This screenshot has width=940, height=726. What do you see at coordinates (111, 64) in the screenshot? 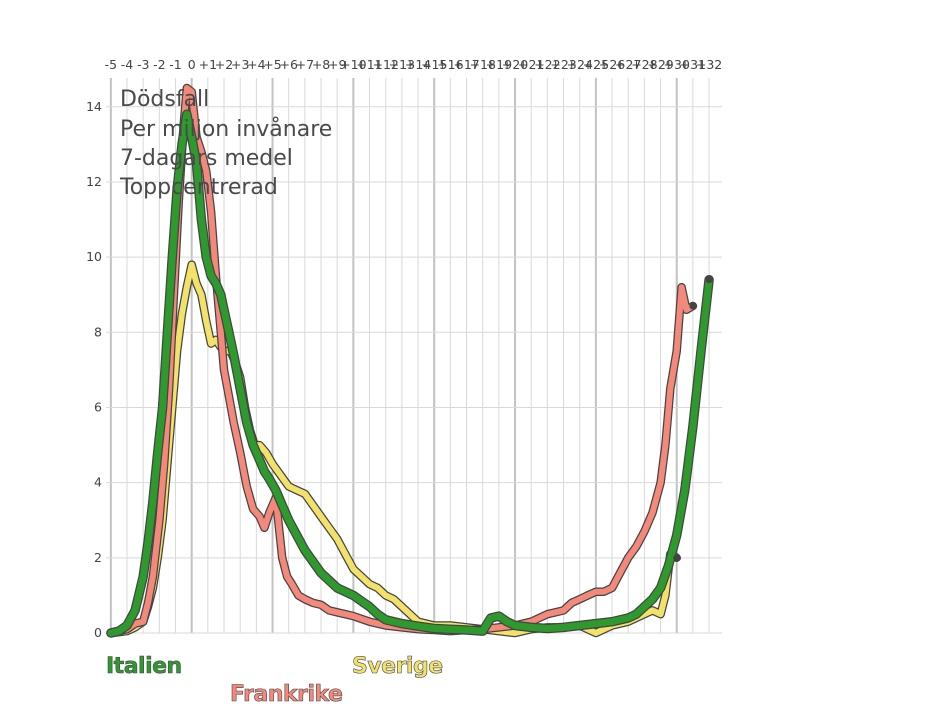
I see `x-tick-label: -5` at bounding box center [111, 64].